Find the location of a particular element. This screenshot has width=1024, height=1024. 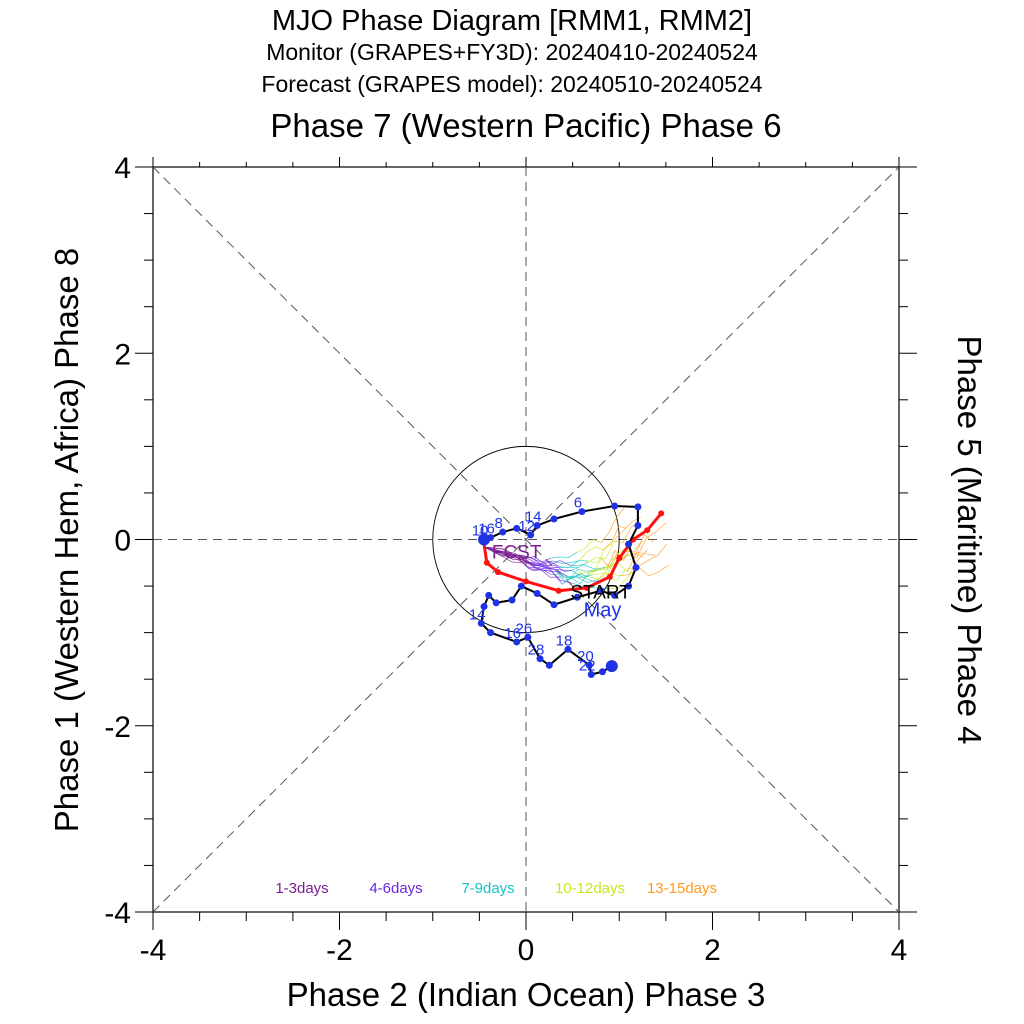

observed-day-label: 12 is located at coordinates (526, 526).